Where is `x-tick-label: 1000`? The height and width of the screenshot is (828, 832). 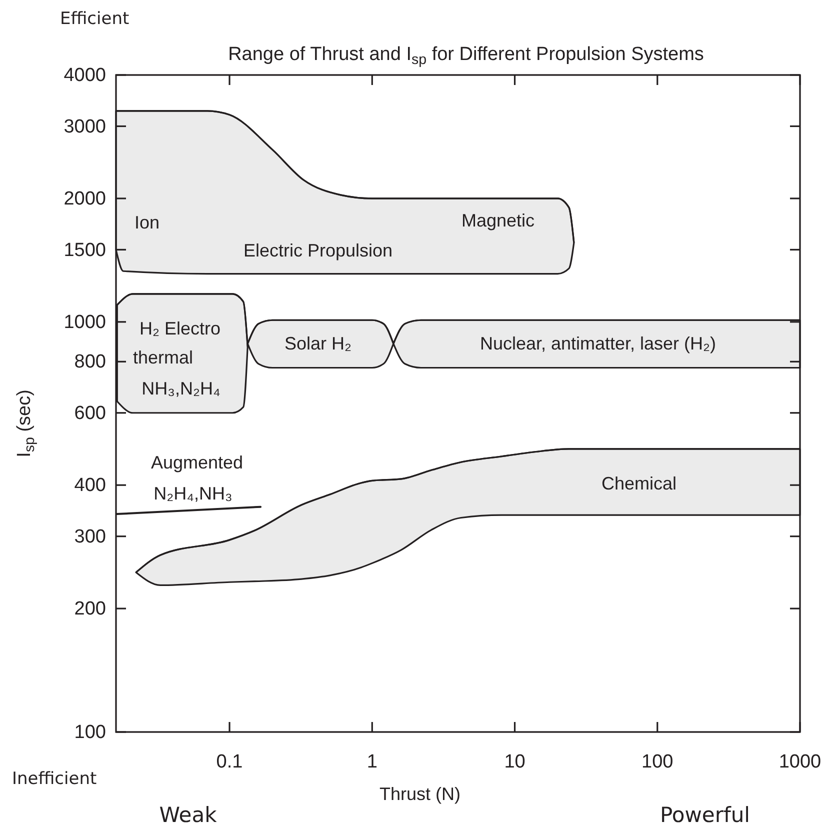
x-tick-label: 1000 is located at coordinates (800, 761).